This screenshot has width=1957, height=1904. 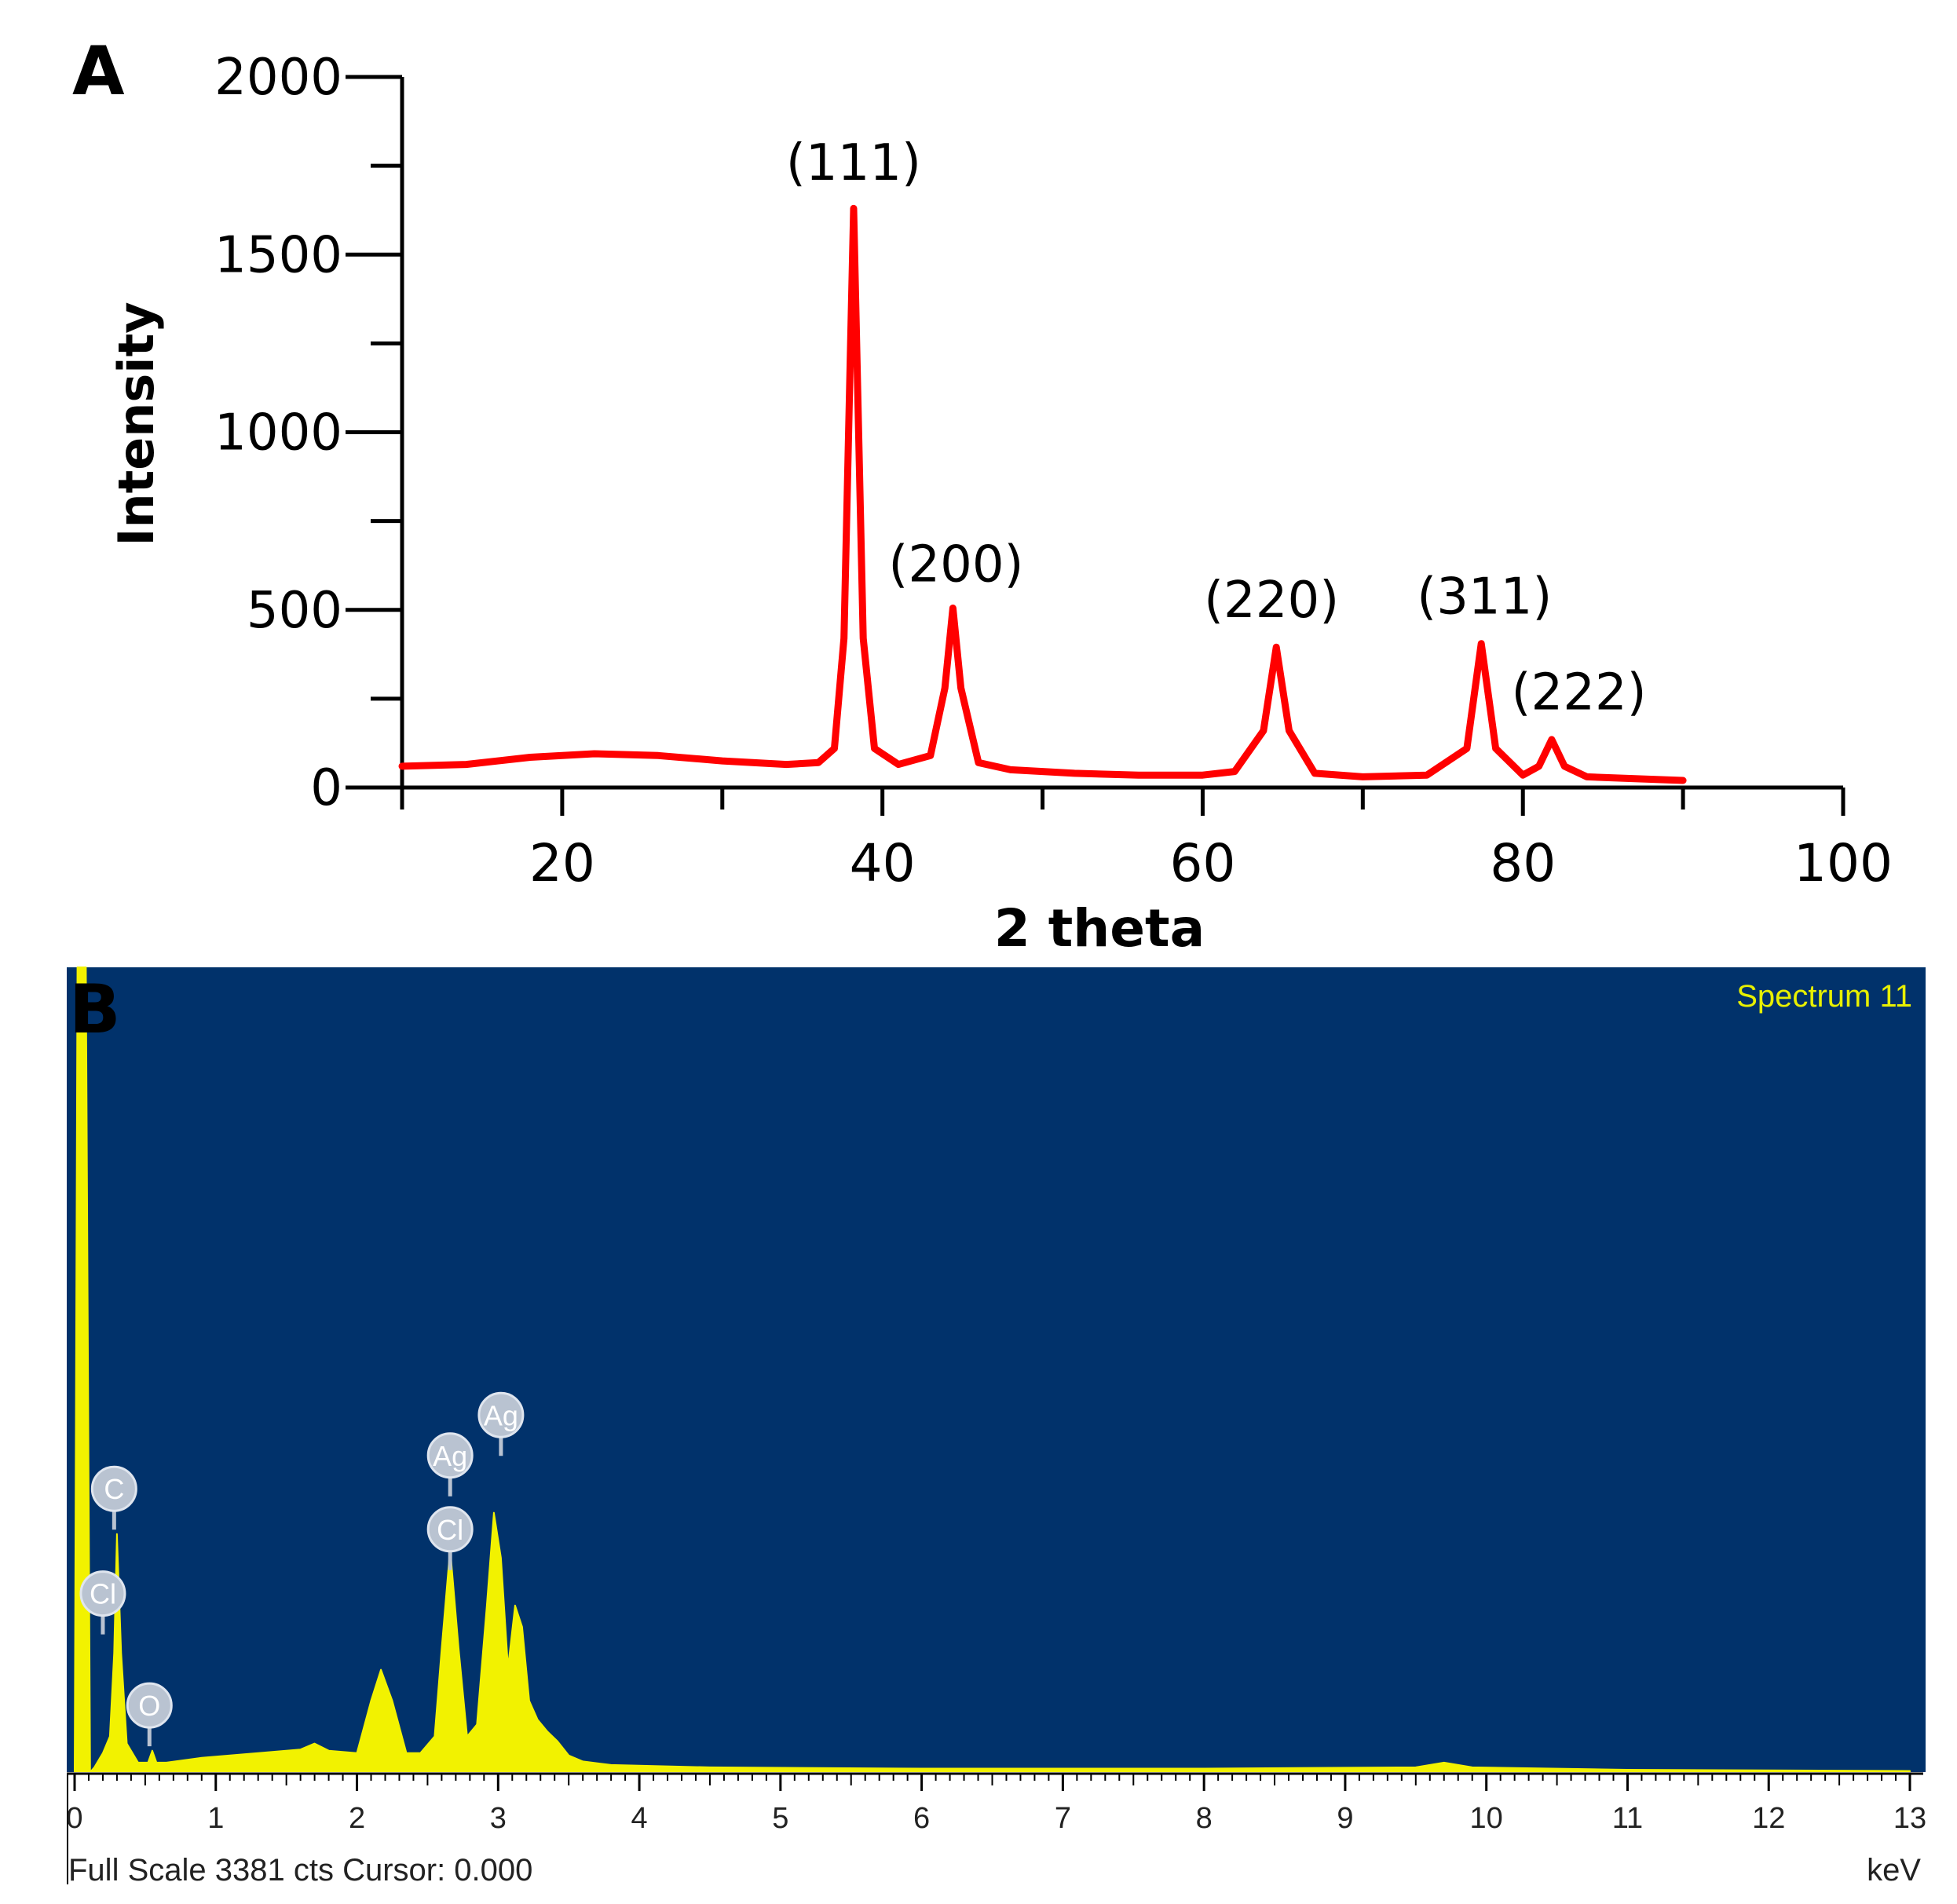 I want to click on eds-x-unit-label: keV, so click(x=1894, y=1870).